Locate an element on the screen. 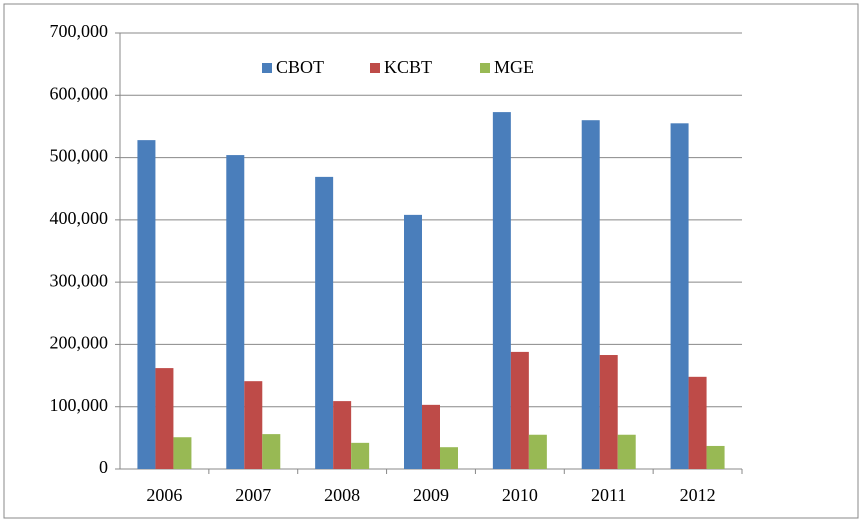 This screenshot has width=863, height=523. legend-label: CBOT is located at coordinates (300, 67).